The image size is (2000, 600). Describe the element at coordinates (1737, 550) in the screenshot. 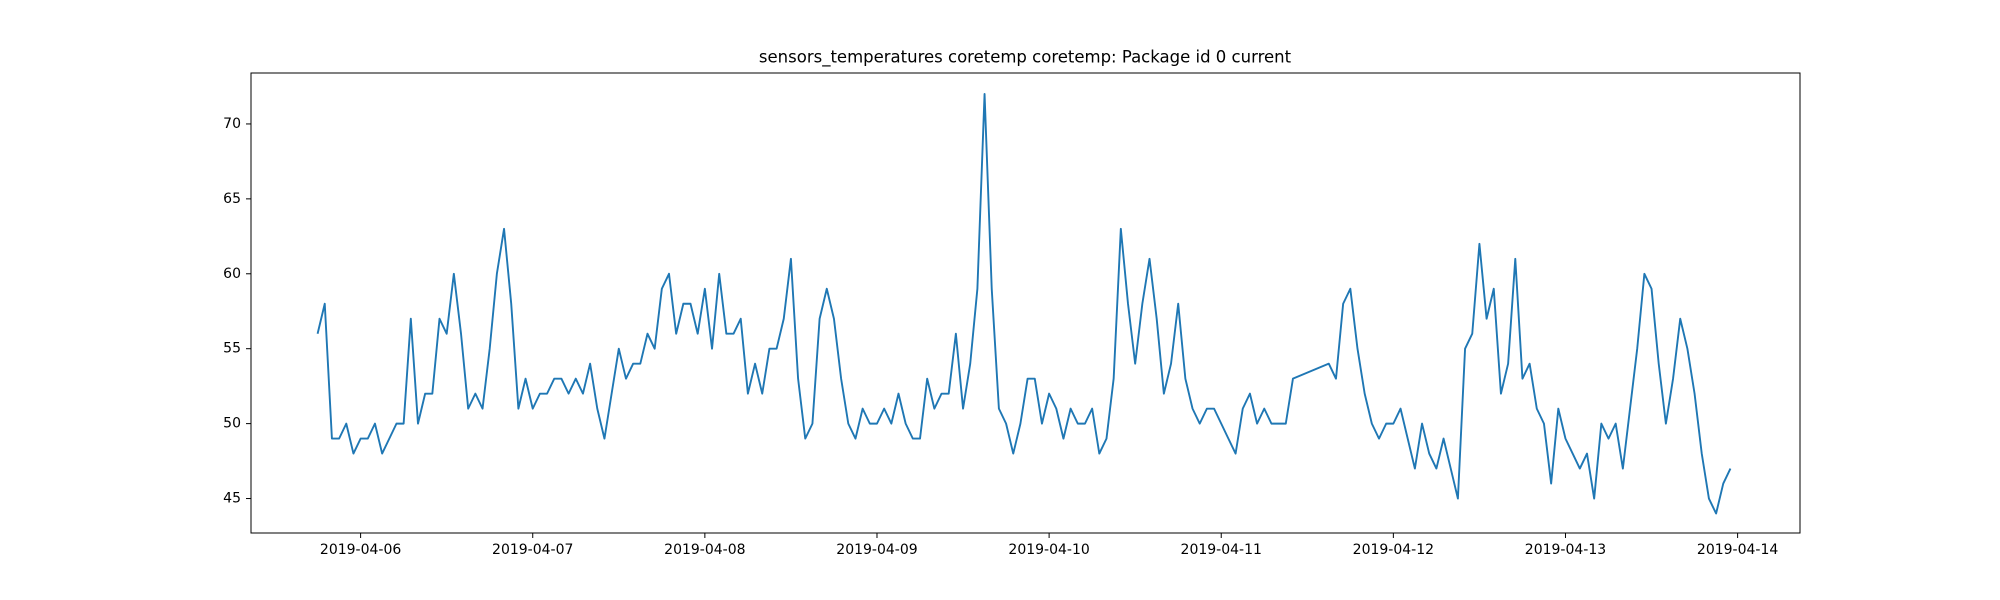

I see `x-tick-label: 2019-04-14` at that location.